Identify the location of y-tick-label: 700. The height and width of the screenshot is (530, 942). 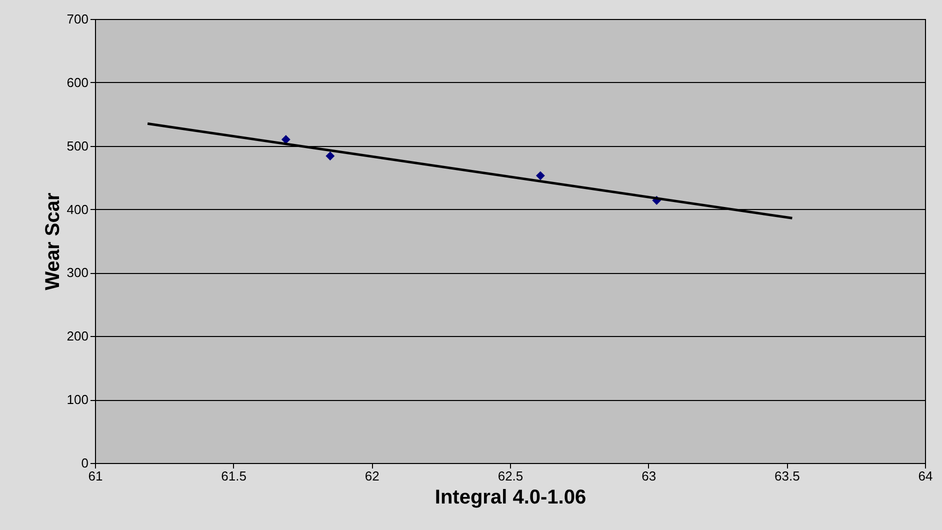
(77, 19).